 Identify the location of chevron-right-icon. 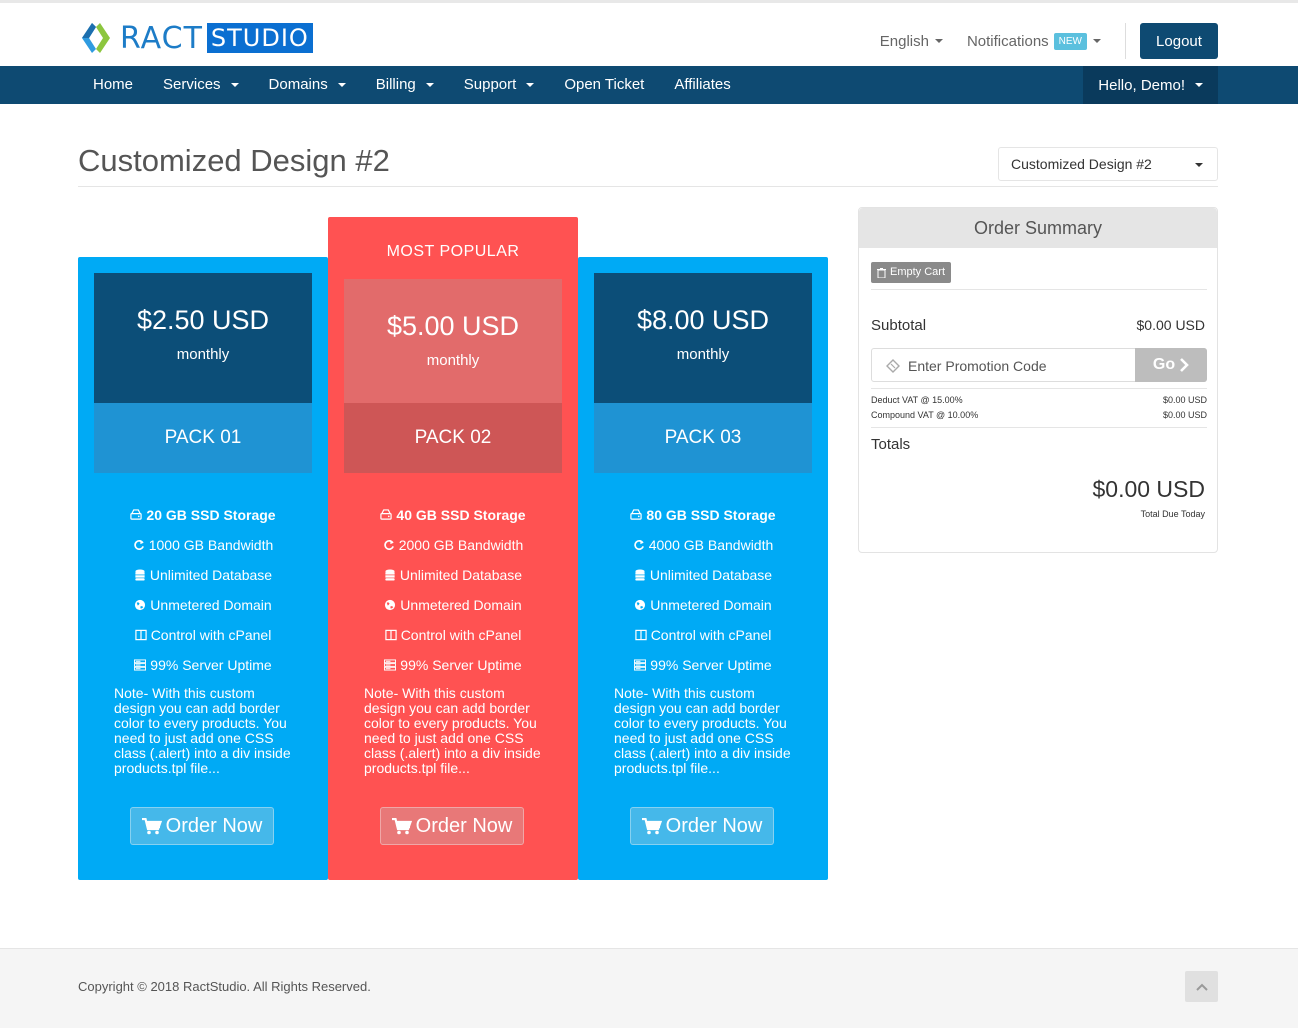
(1184, 365).